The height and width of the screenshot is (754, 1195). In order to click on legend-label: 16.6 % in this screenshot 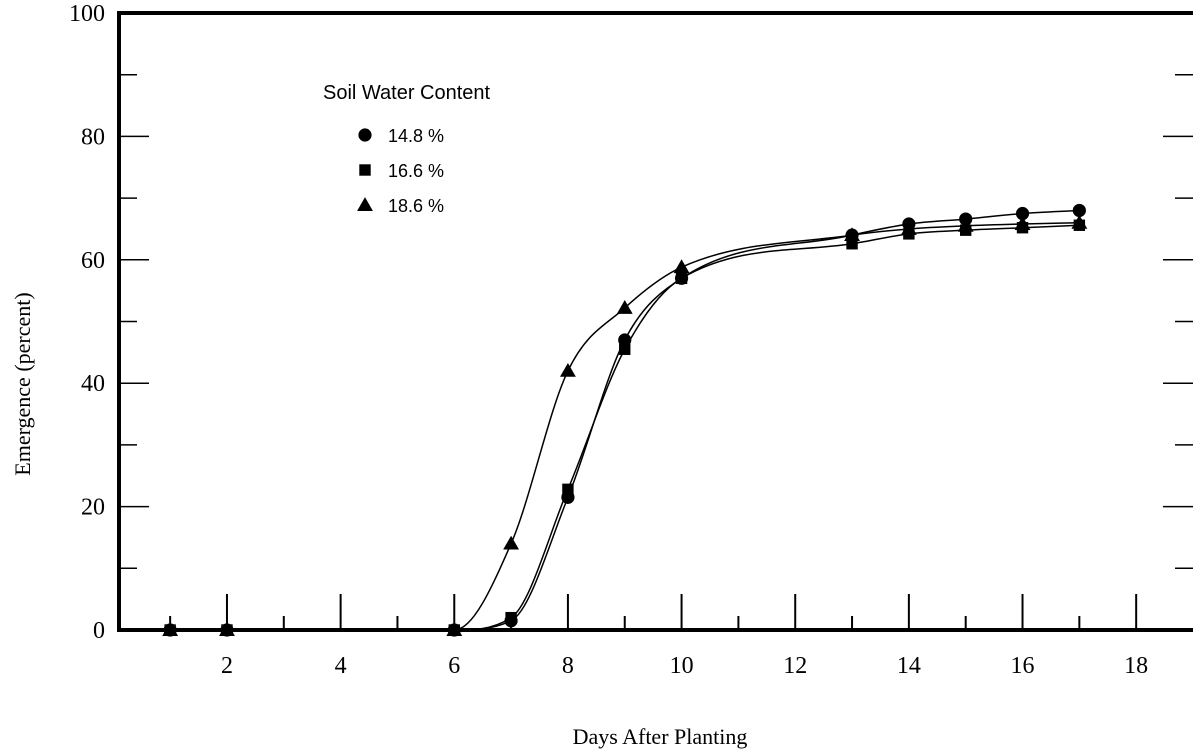, I will do `click(416, 171)`.